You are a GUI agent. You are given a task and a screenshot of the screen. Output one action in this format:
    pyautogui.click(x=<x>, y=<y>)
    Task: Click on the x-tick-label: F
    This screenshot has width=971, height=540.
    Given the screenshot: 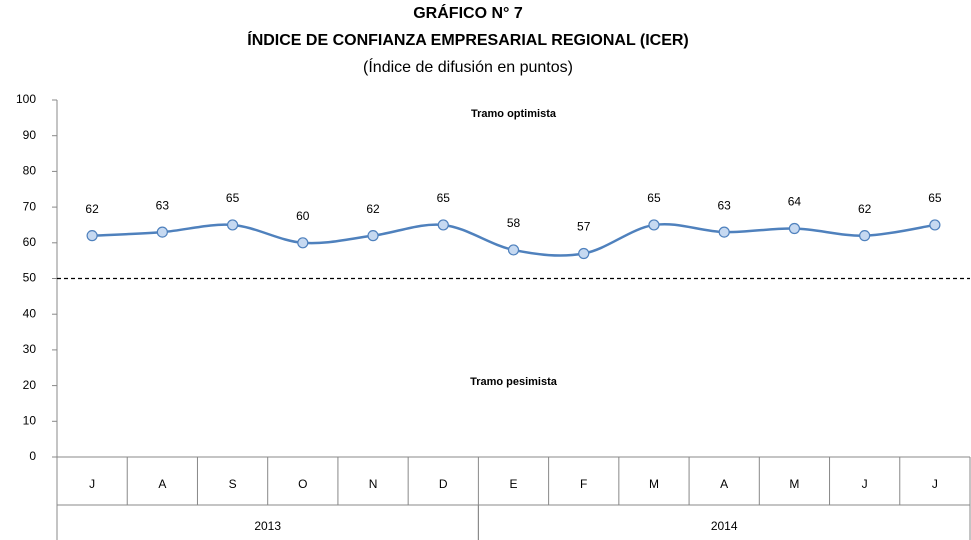 What is the action you would take?
    pyautogui.click(x=583, y=484)
    